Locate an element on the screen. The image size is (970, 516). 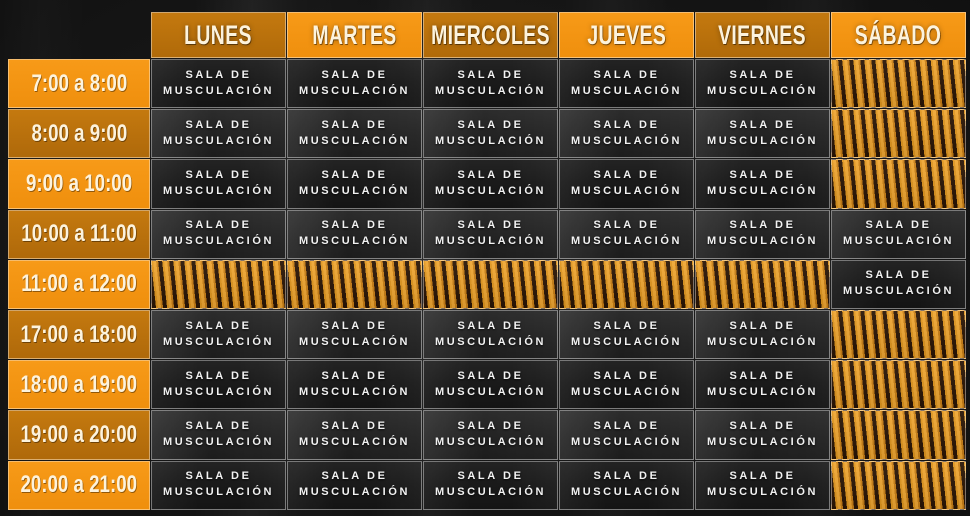
time-slot-label: 18:00 a 19:00 is located at coordinates (79, 384).